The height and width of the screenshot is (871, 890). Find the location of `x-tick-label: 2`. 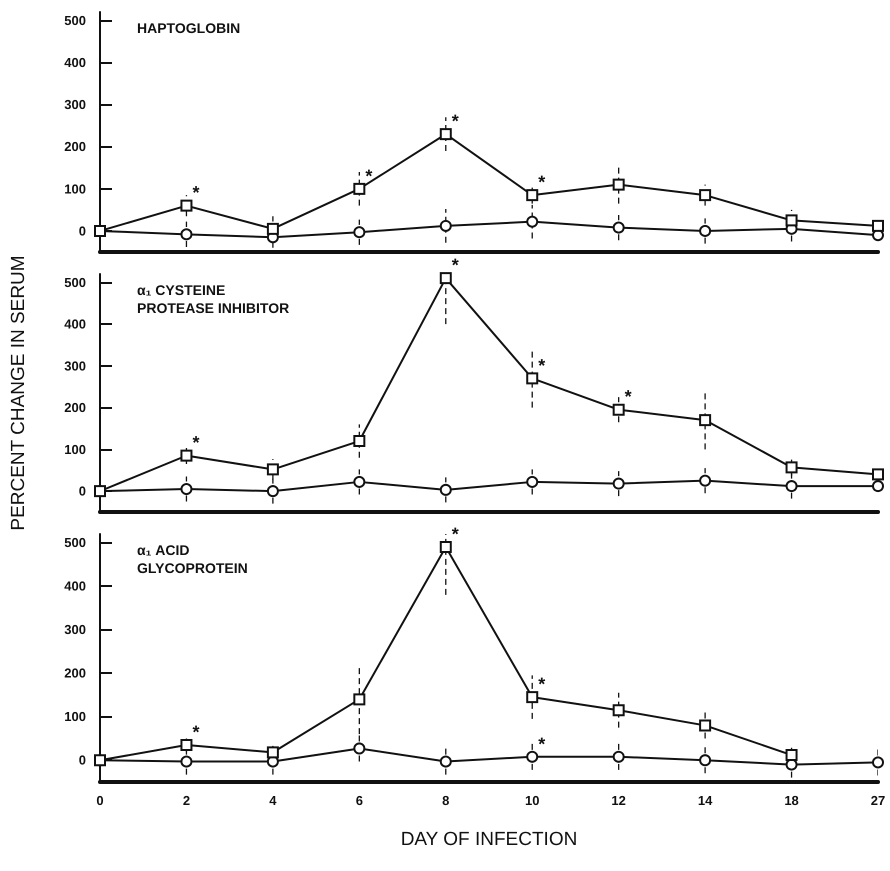

x-tick-label: 2 is located at coordinates (186, 800).